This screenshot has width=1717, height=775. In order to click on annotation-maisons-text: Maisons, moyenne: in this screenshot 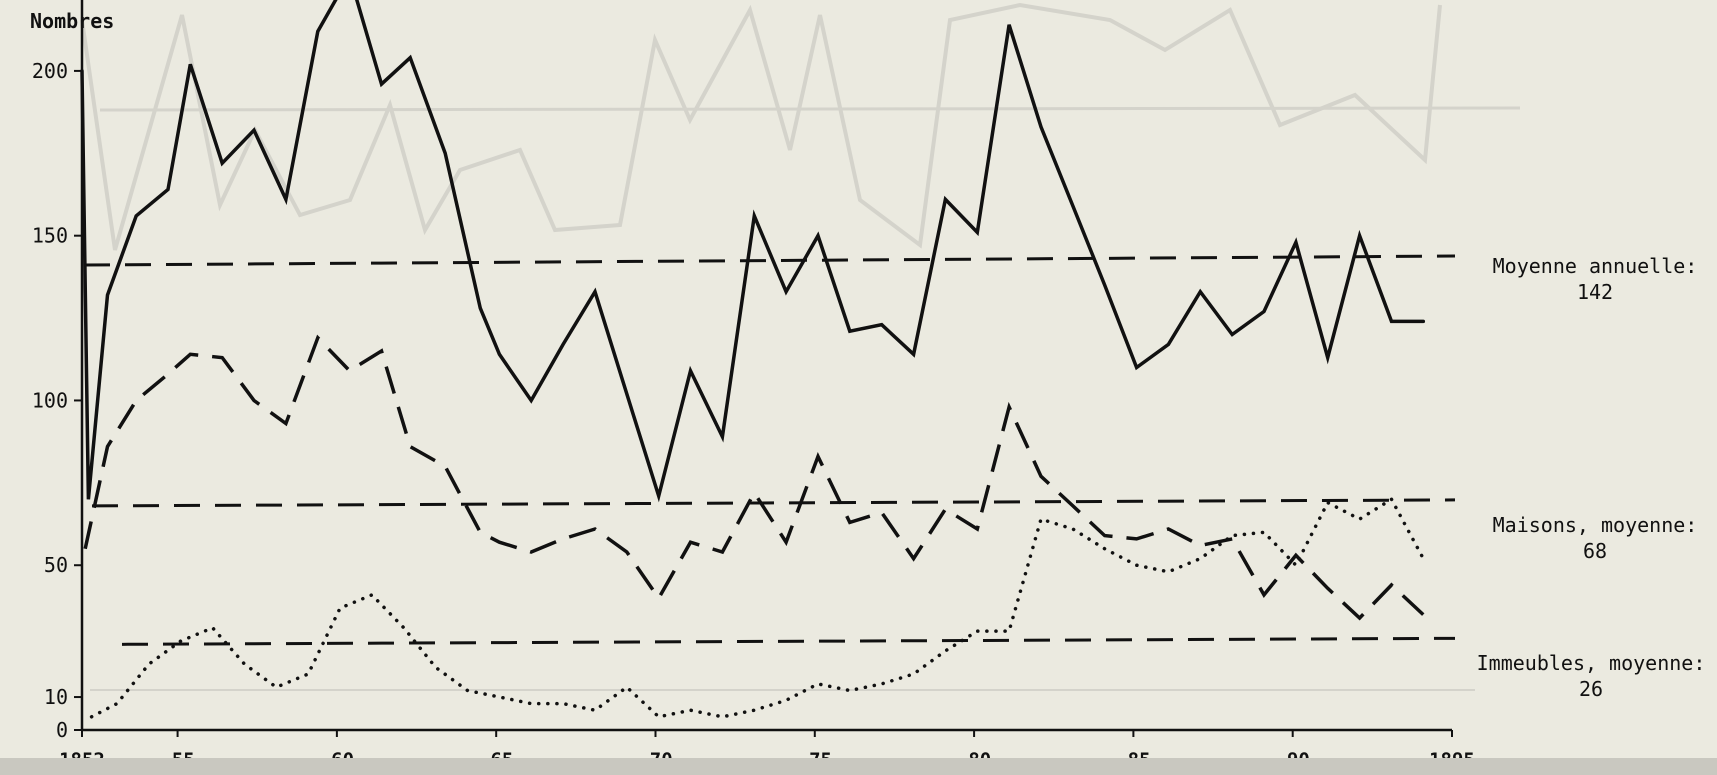, I will do `click(1595, 525)`.